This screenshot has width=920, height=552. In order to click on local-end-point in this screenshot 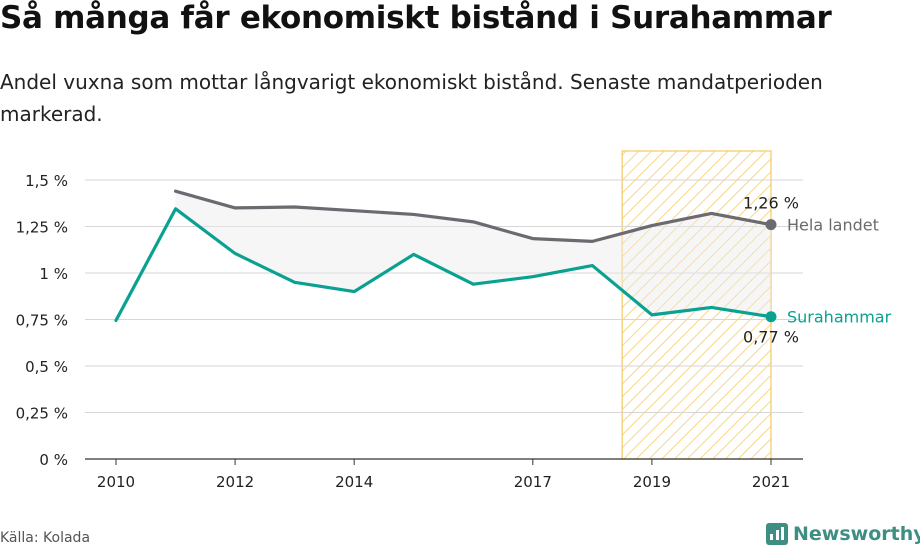, I will do `click(771, 317)`.